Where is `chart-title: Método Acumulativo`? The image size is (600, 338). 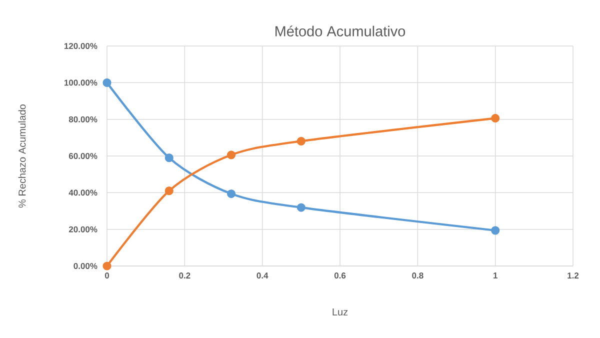 chart-title: Método Acumulativo is located at coordinates (341, 31).